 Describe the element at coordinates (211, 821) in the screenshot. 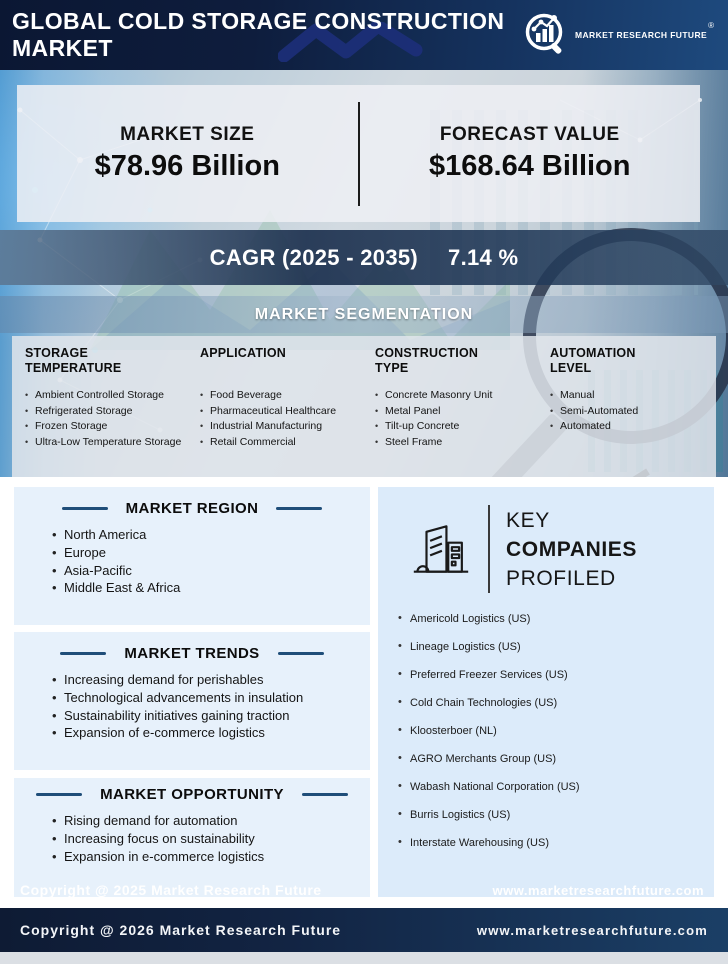

I see `list-item: Rising demand for automation` at that location.